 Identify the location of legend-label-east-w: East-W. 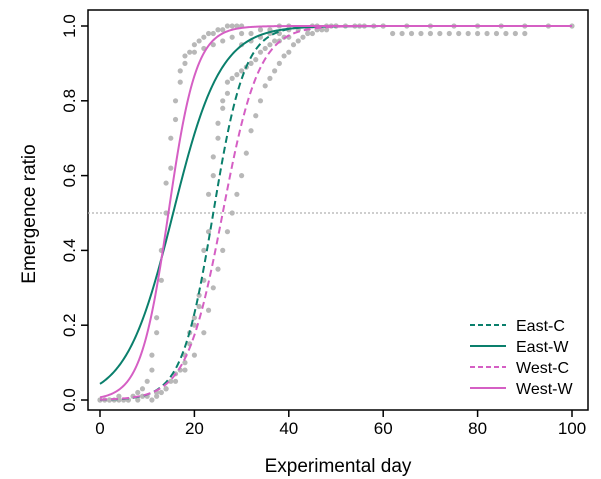
(542, 347).